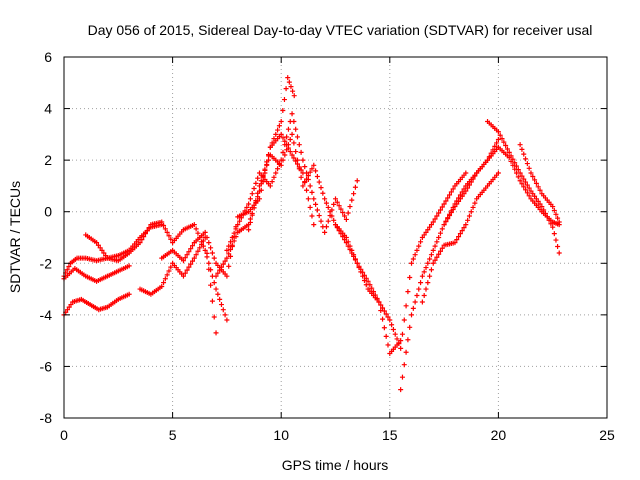 Image resolution: width=640 pixels, height=480 pixels. Describe the element at coordinates (15, 237) in the screenshot. I see `y-axis-label: SDTVAR / TECUs` at that location.